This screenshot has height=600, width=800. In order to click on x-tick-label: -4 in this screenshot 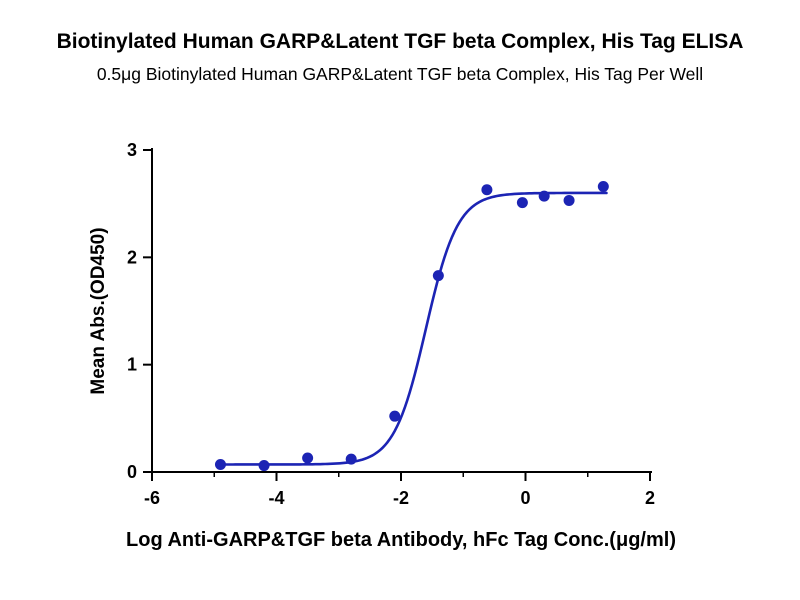, I will do `click(276, 498)`.